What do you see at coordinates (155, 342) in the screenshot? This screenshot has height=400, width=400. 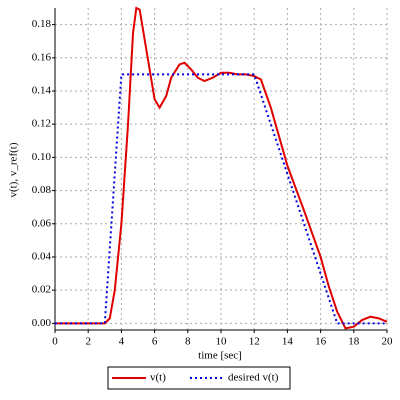 I see `x-tick-label: 6` at bounding box center [155, 342].